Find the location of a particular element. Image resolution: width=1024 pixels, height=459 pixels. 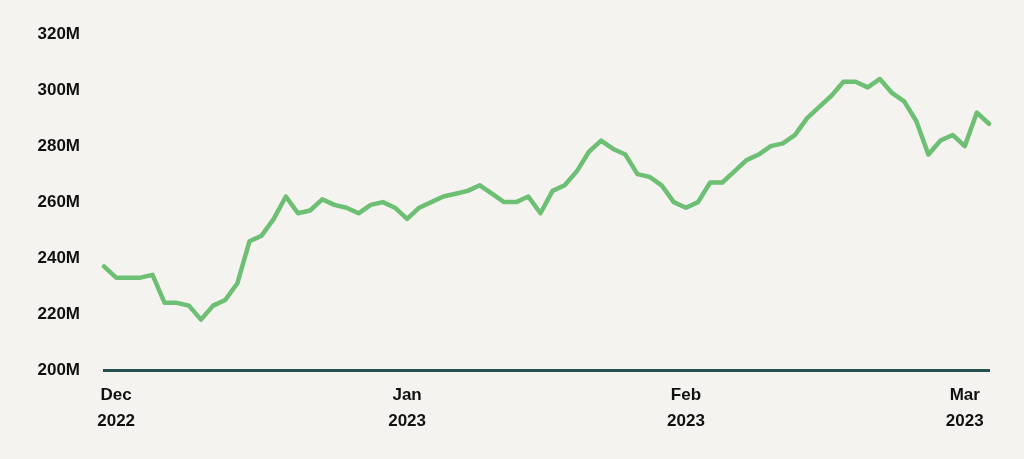

y-tick-label: 260M is located at coordinates (58, 201).